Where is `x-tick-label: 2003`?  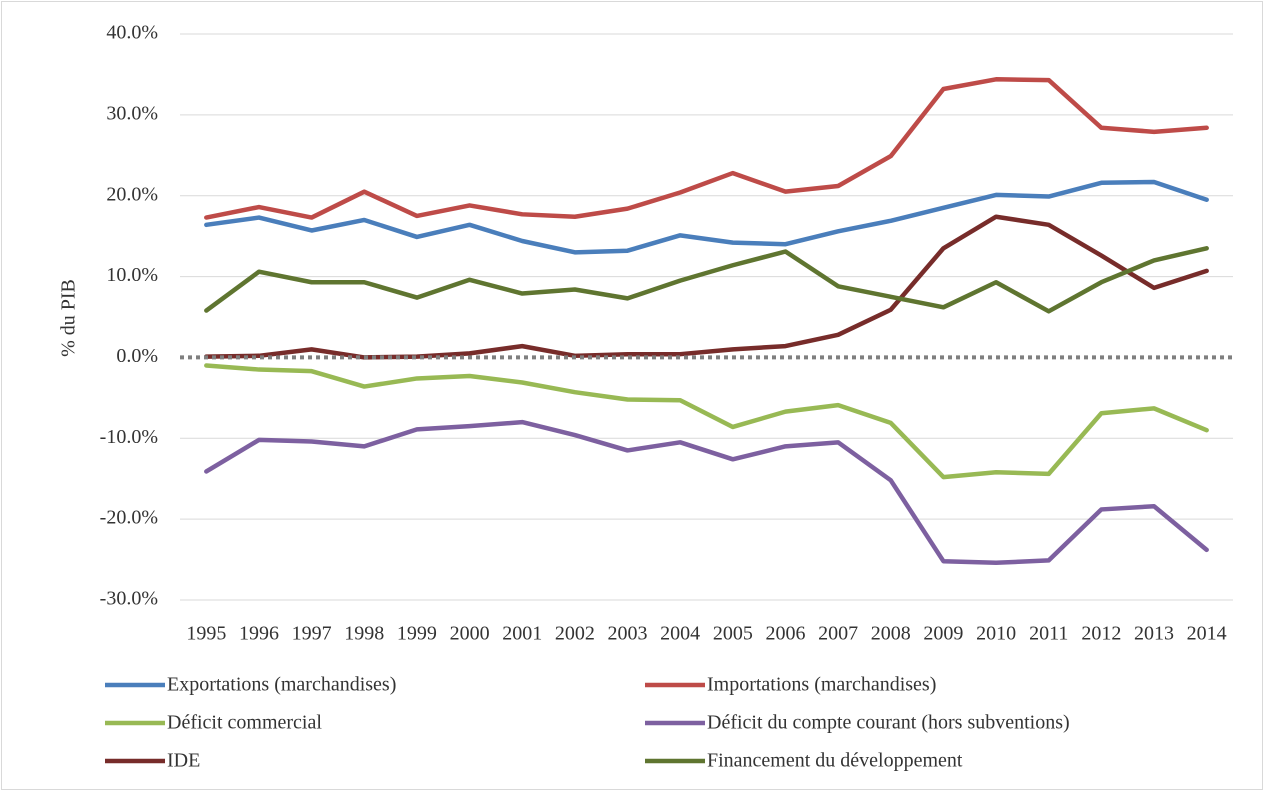
x-tick-label: 2003 is located at coordinates (628, 634).